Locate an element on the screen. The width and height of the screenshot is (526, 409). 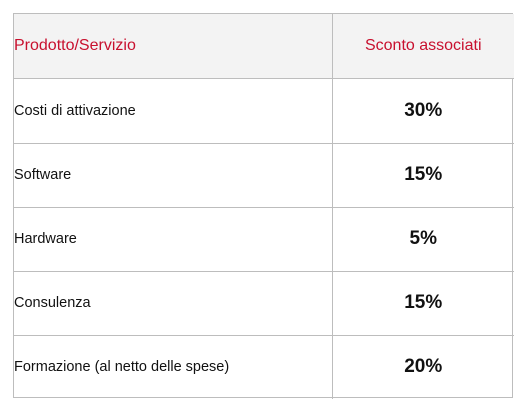
product-cell: Costi di attivazione is located at coordinates (173, 110).